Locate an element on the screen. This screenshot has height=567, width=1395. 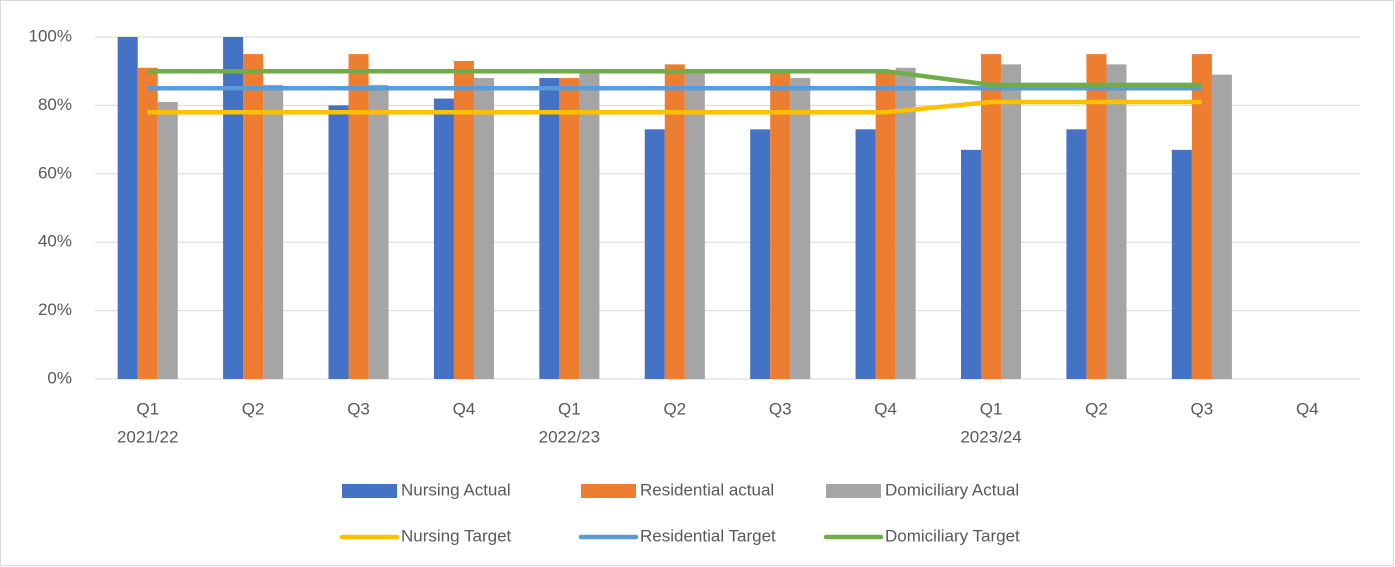
legend-label: Nursing Target is located at coordinates (456, 535).